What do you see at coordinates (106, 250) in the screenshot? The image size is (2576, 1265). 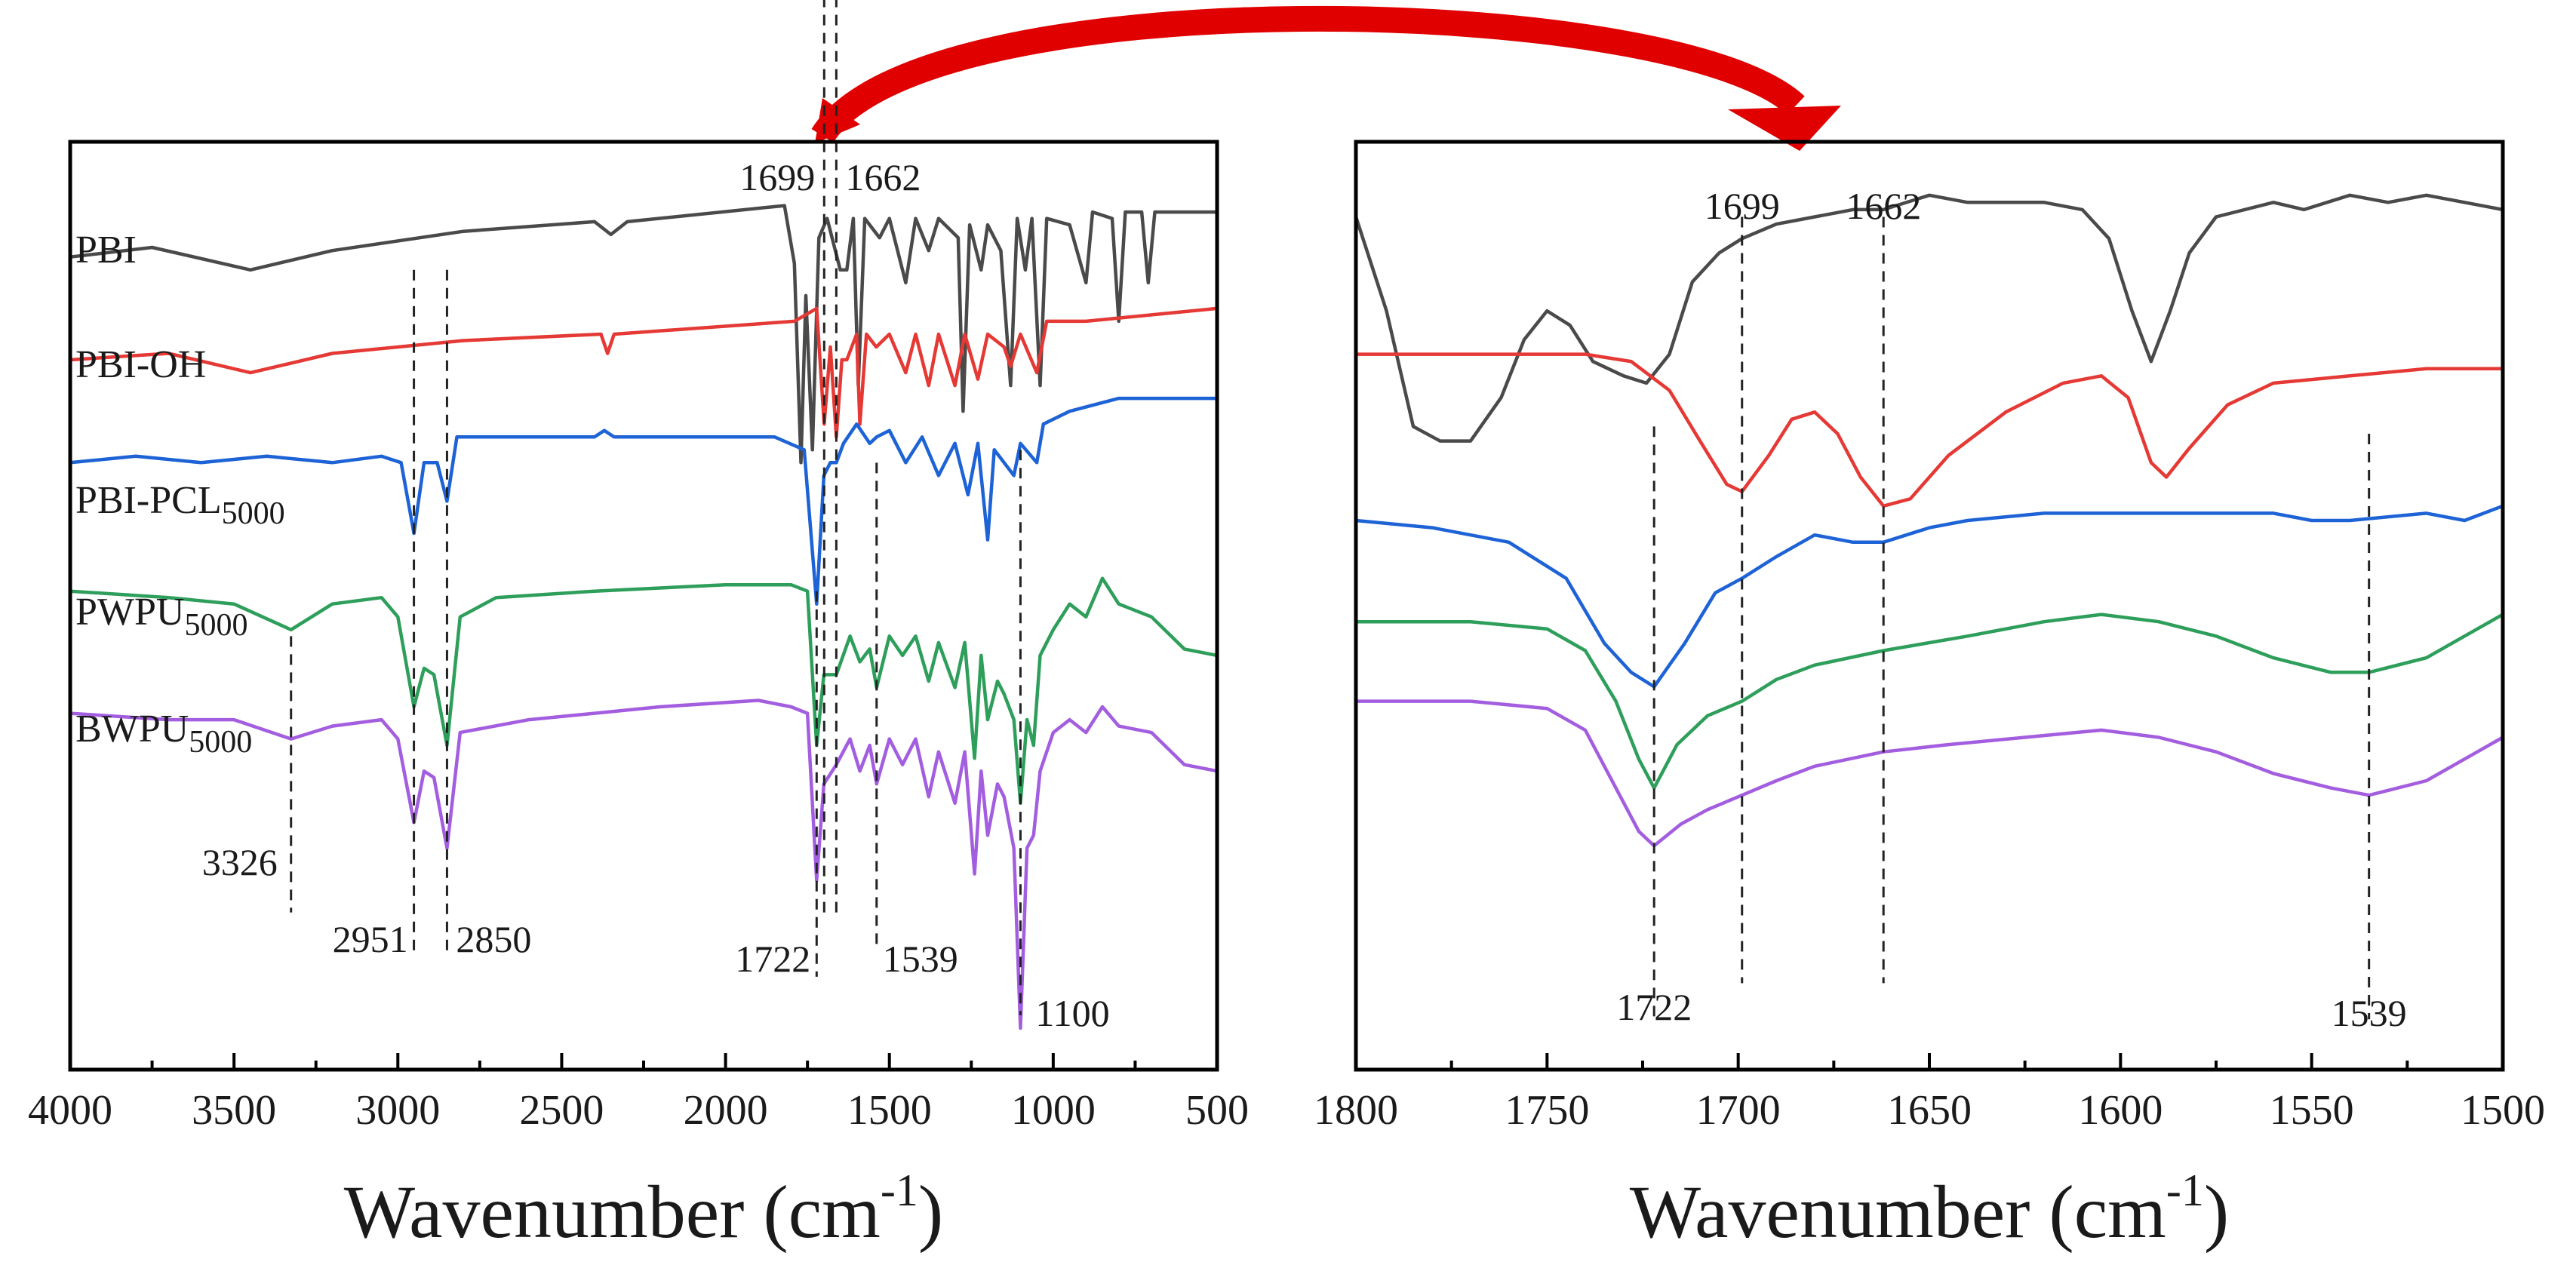 I see `series-label-pbi: PBI` at bounding box center [106, 250].